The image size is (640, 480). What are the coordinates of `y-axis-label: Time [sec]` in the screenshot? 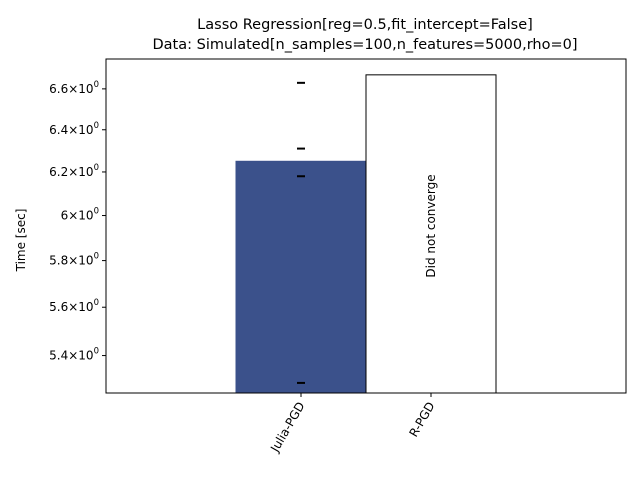 It's located at (21, 241).